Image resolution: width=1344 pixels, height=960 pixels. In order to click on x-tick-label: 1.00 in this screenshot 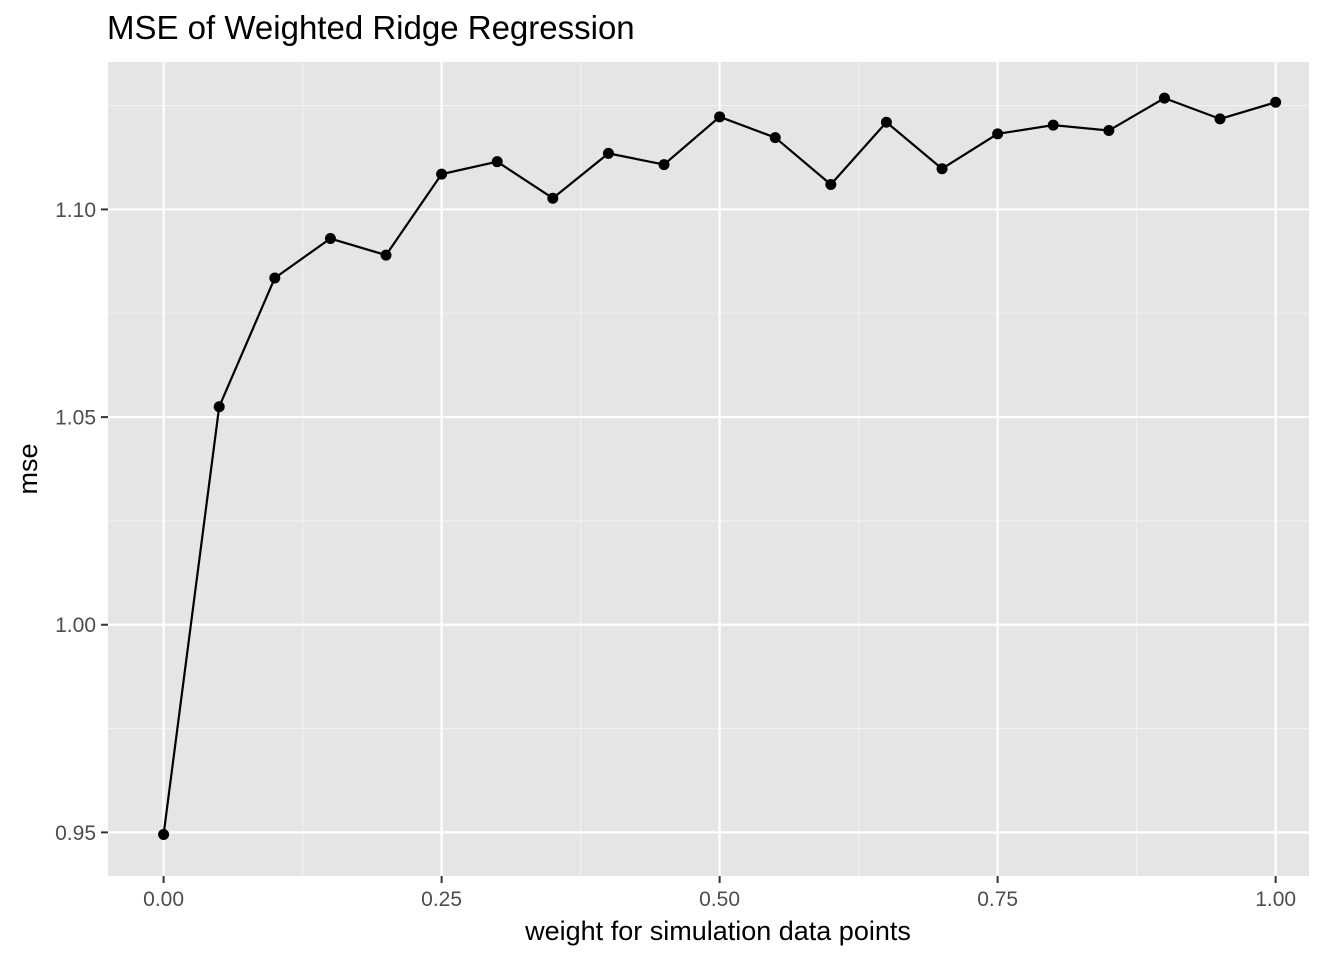, I will do `click(1275, 899)`.